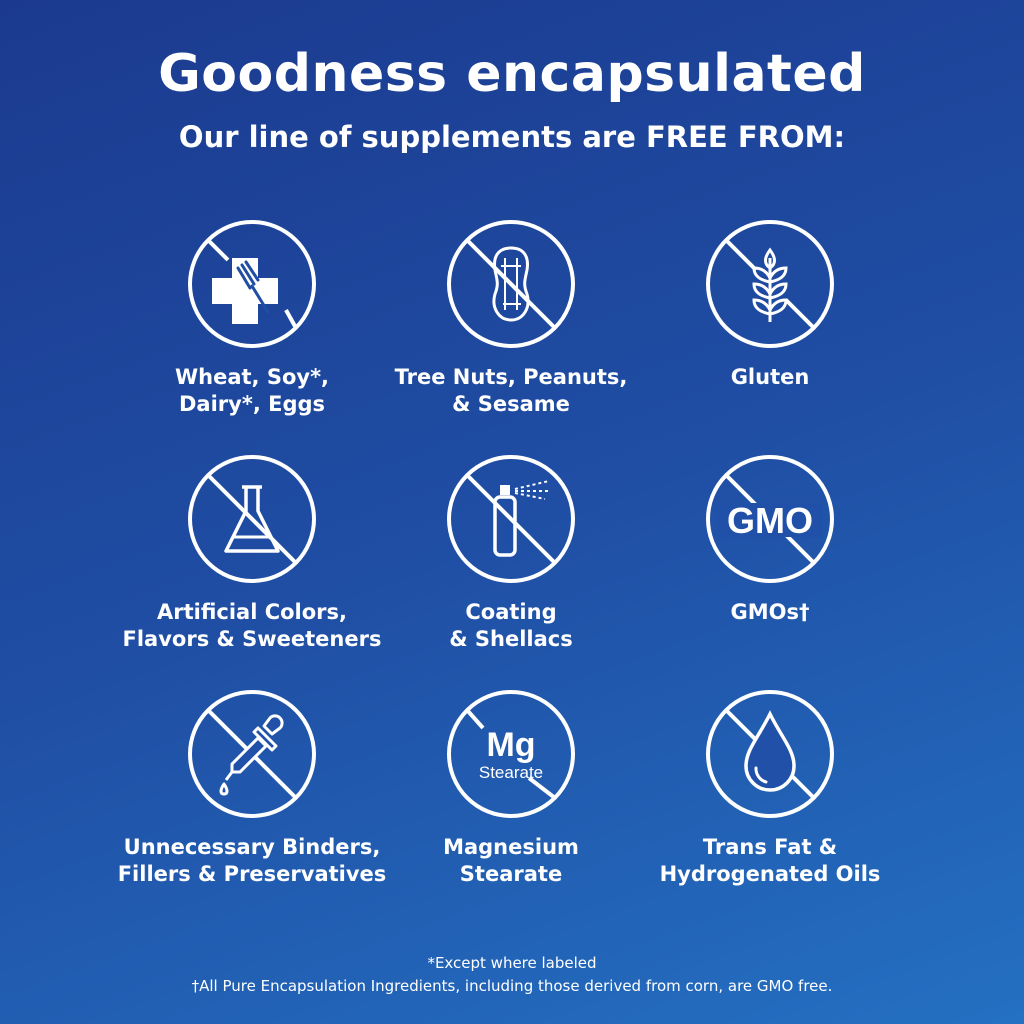  I want to click on gmo-icon: GMO, so click(770, 519).